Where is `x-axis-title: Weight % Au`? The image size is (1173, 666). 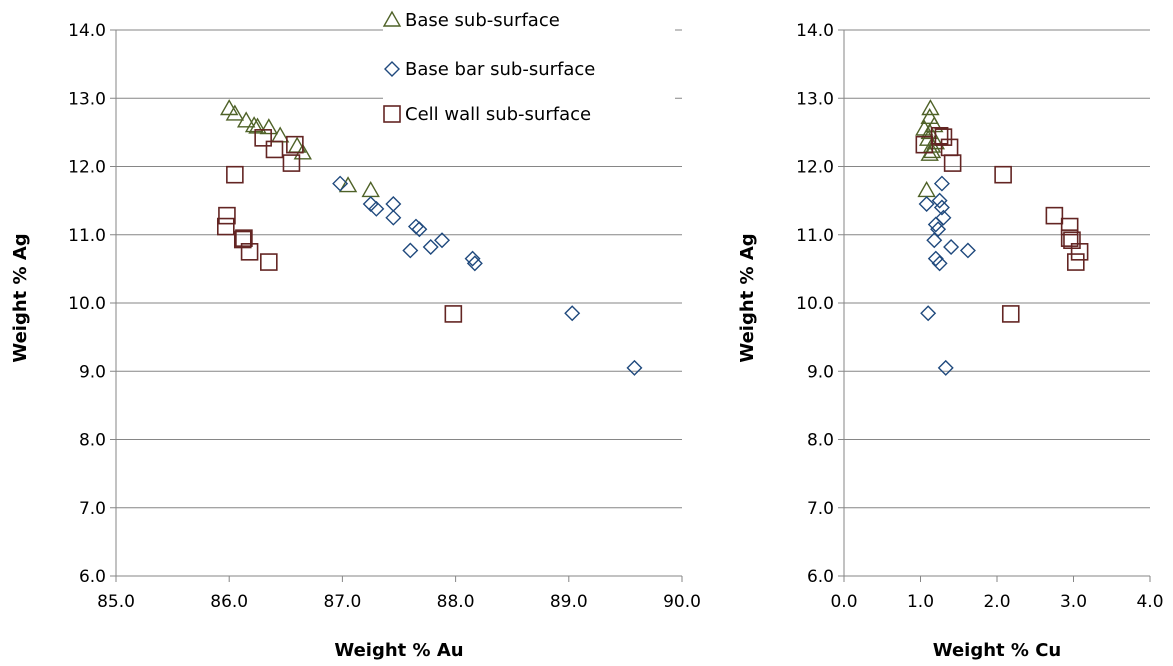 x-axis-title: Weight % Au is located at coordinates (398, 650).